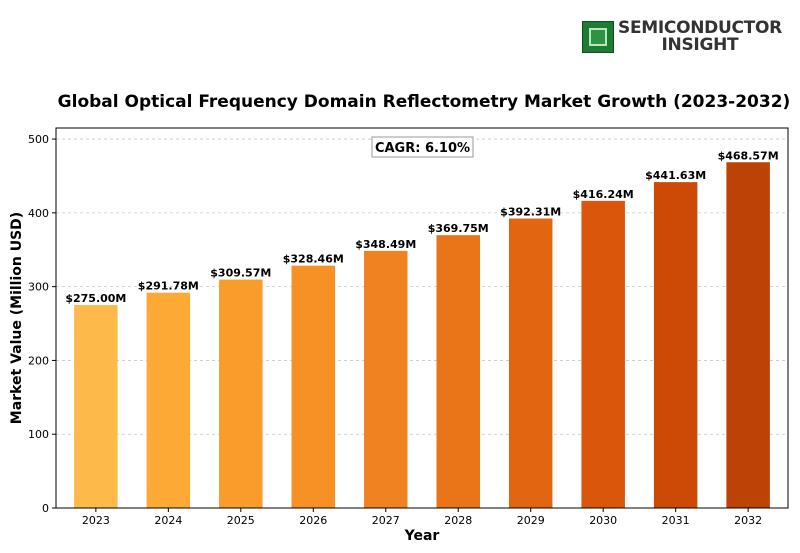  I want to click on x-tick-label-2024: 2024, so click(168, 520).